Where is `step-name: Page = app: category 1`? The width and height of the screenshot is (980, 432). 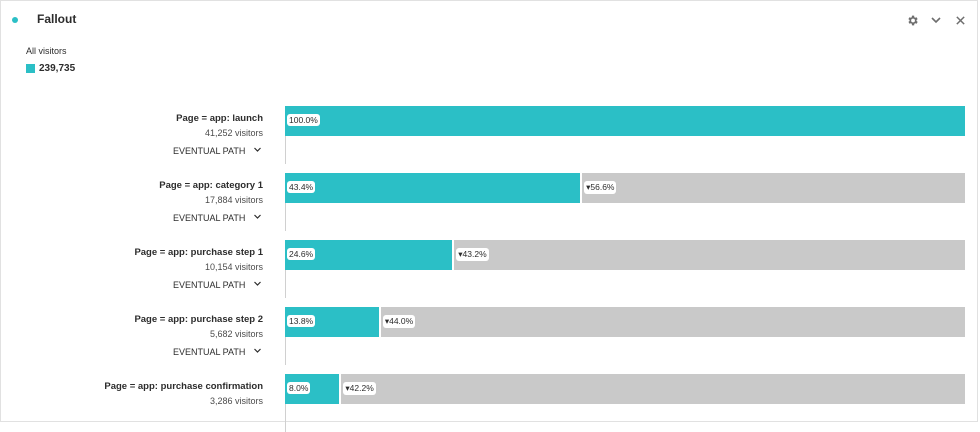 step-name: Page = app: category 1 is located at coordinates (211, 185).